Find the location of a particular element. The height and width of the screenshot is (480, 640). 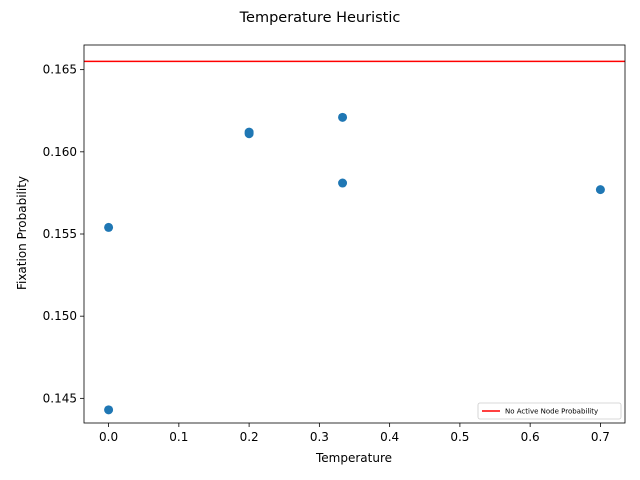

x-tick-label: 0.3 is located at coordinates (319, 437).